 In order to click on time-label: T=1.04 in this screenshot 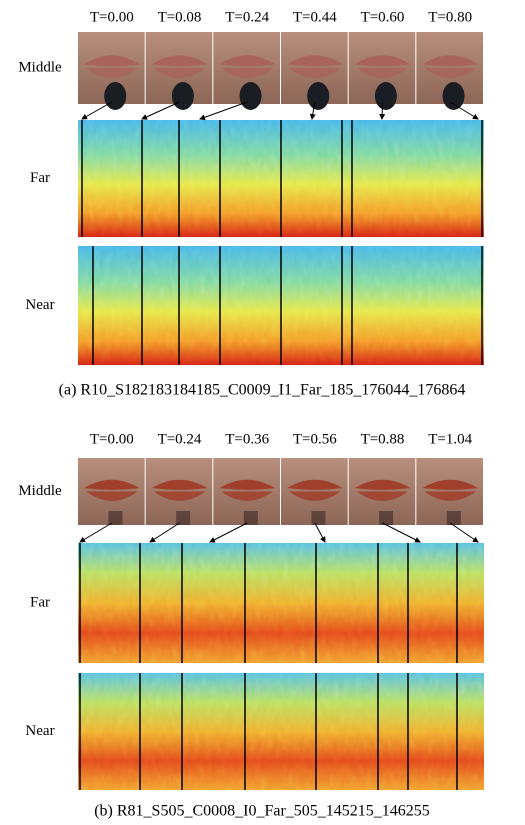, I will do `click(450, 439)`.